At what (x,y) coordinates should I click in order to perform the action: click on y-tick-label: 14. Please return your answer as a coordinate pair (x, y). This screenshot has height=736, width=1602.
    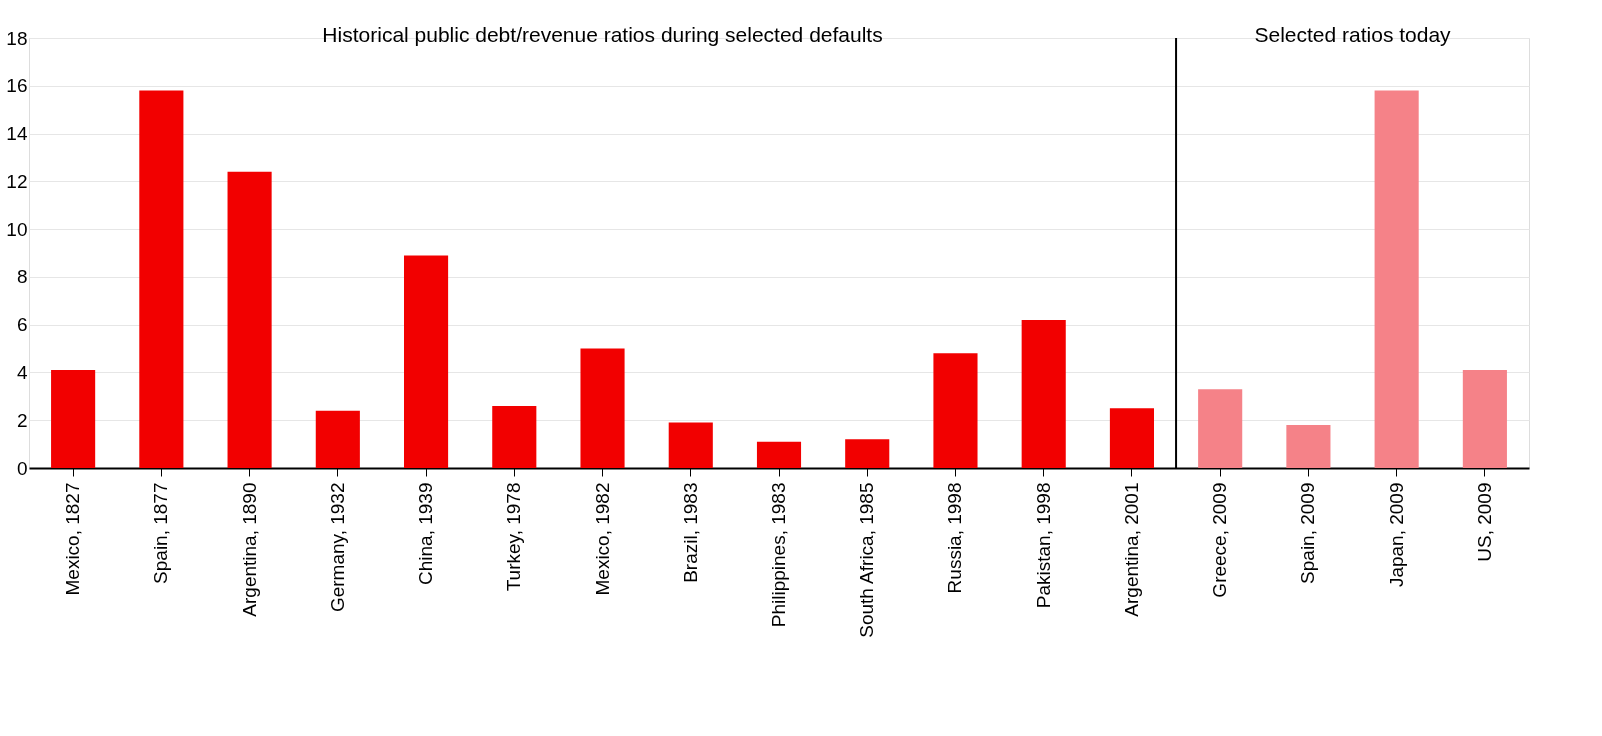
    Looking at the image, I should click on (17, 134).